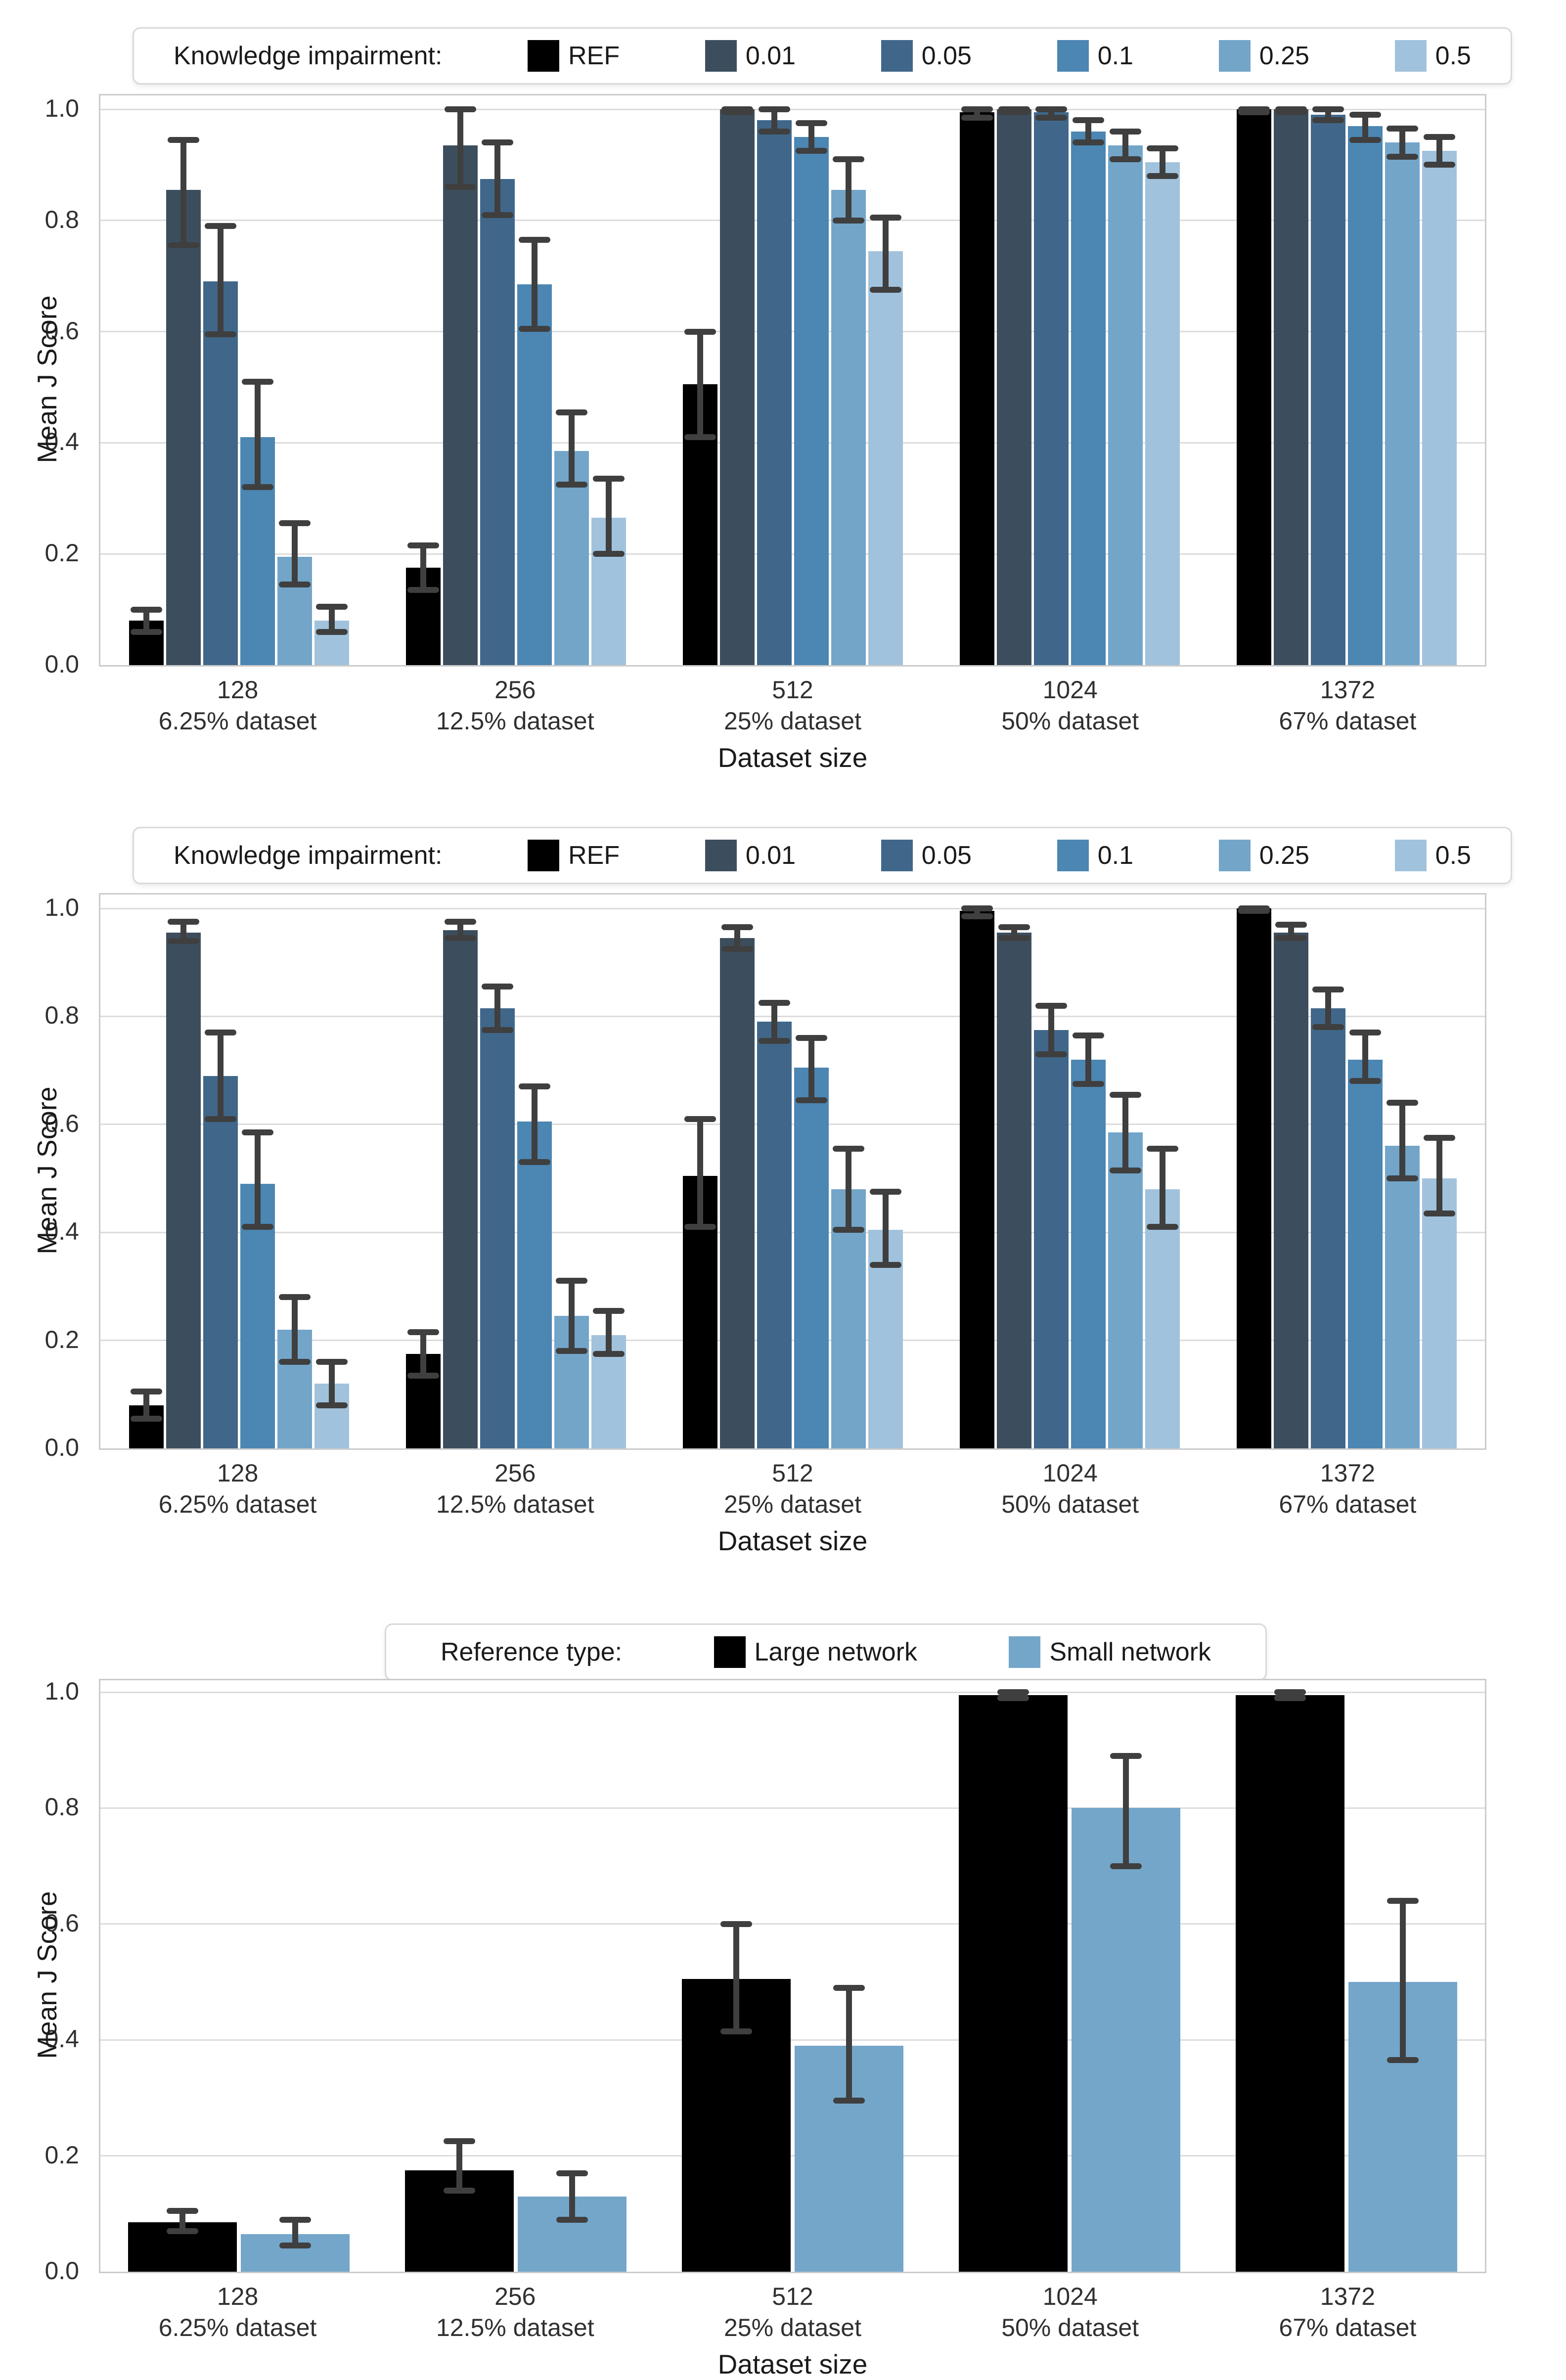  I want to click on legend-item: REF, so click(574, 855).